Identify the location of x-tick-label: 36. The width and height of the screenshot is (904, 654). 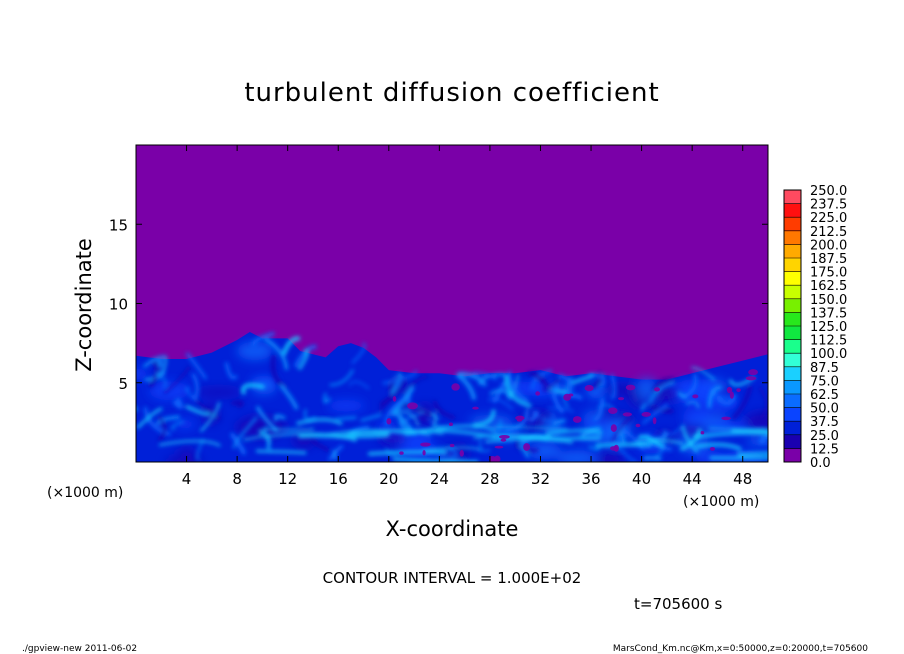
(590, 479).